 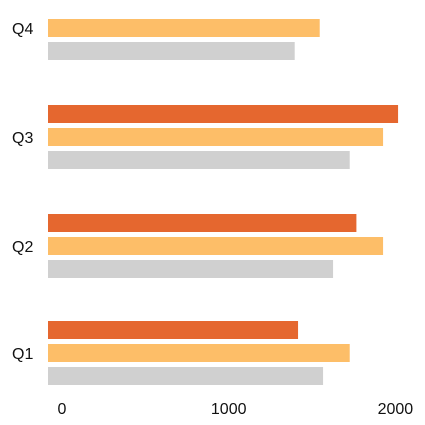 What do you see at coordinates (22, 354) in the screenshot?
I see `category-label-q1: Q1` at bounding box center [22, 354].